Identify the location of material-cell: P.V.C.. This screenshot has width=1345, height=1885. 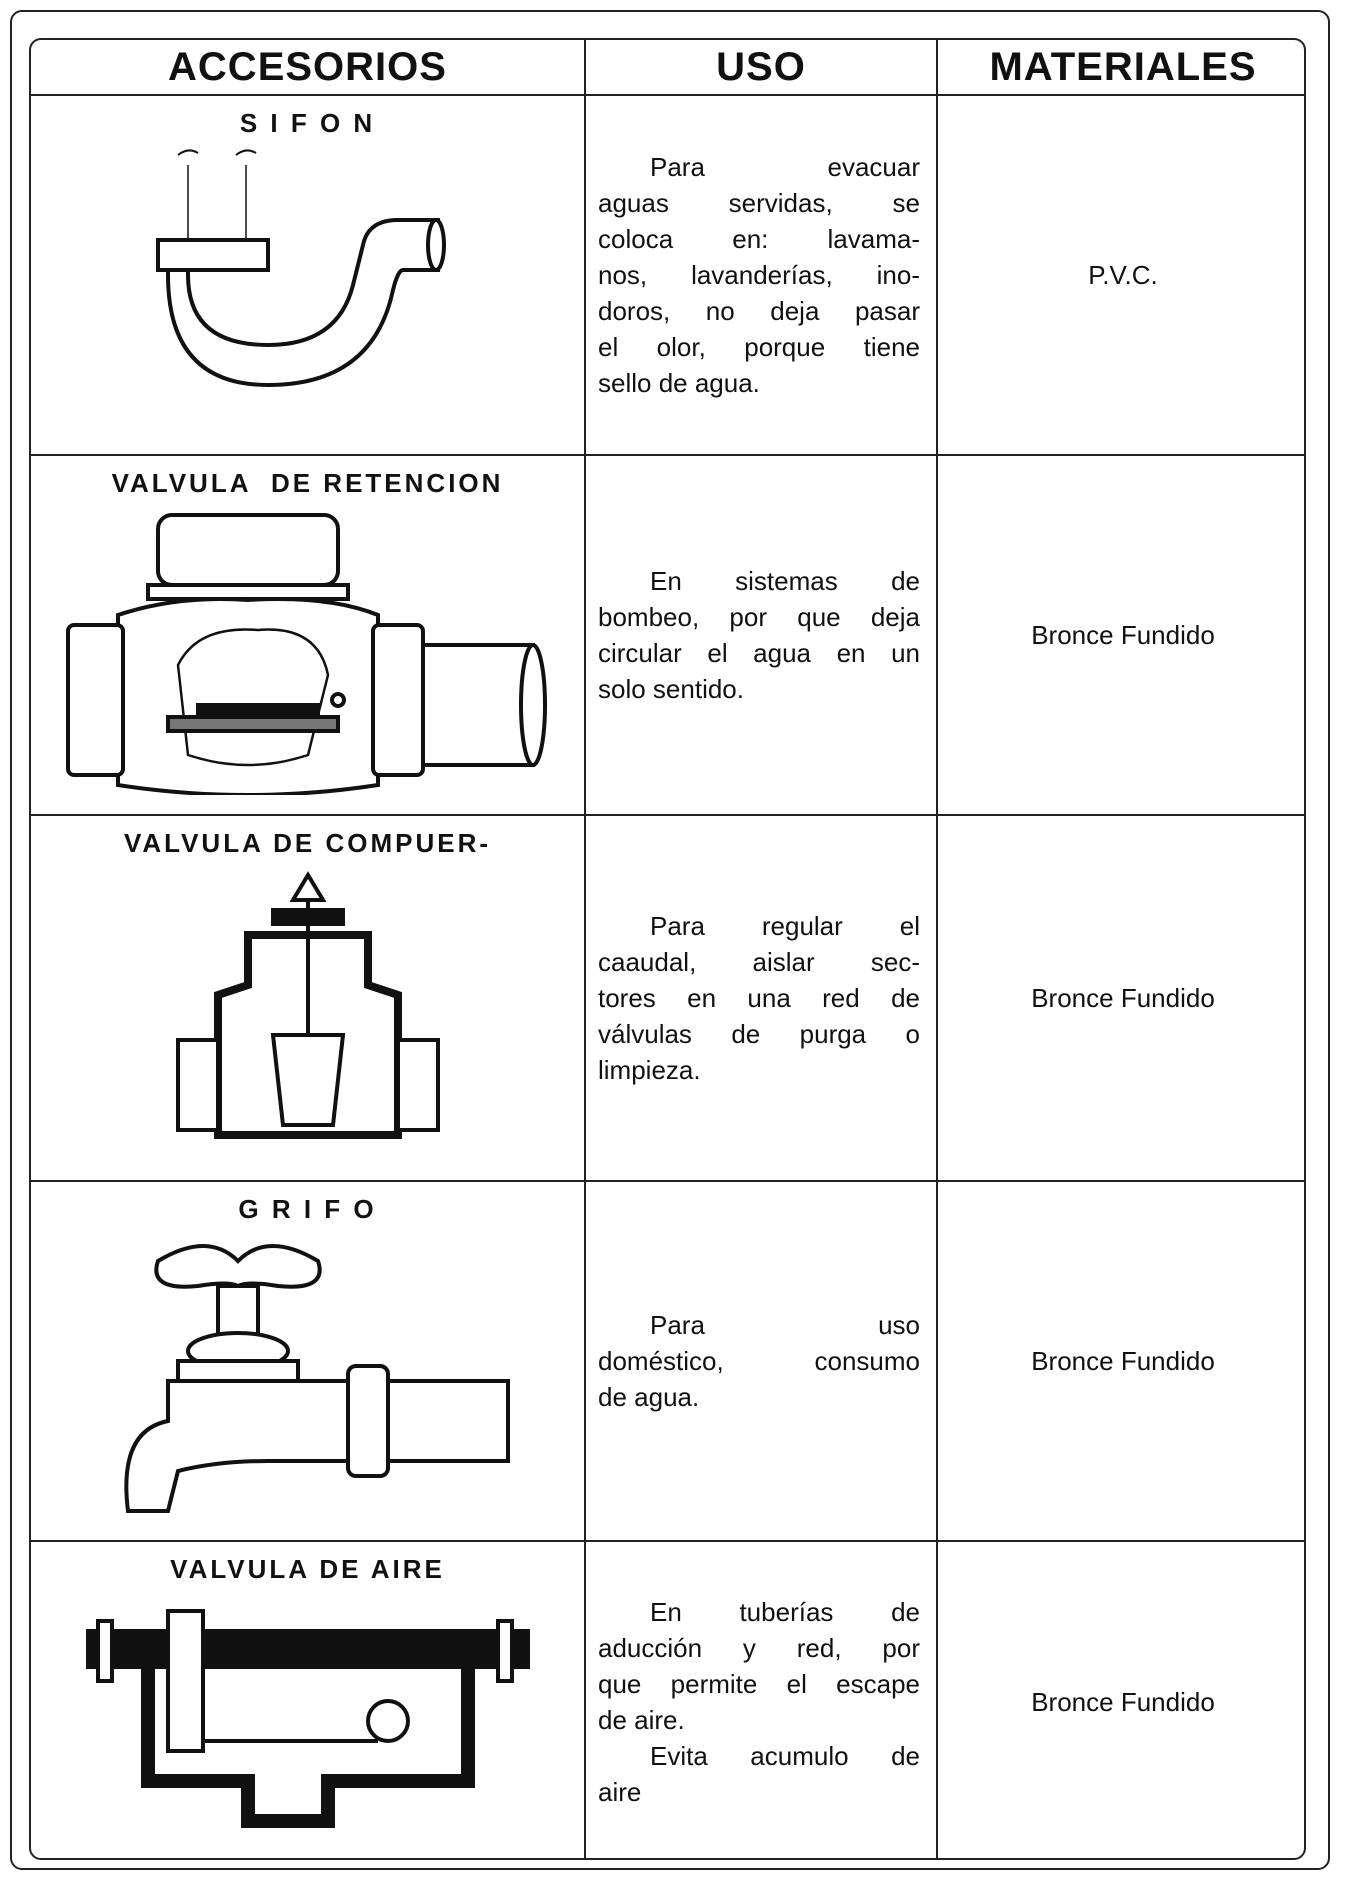
(1121, 276).